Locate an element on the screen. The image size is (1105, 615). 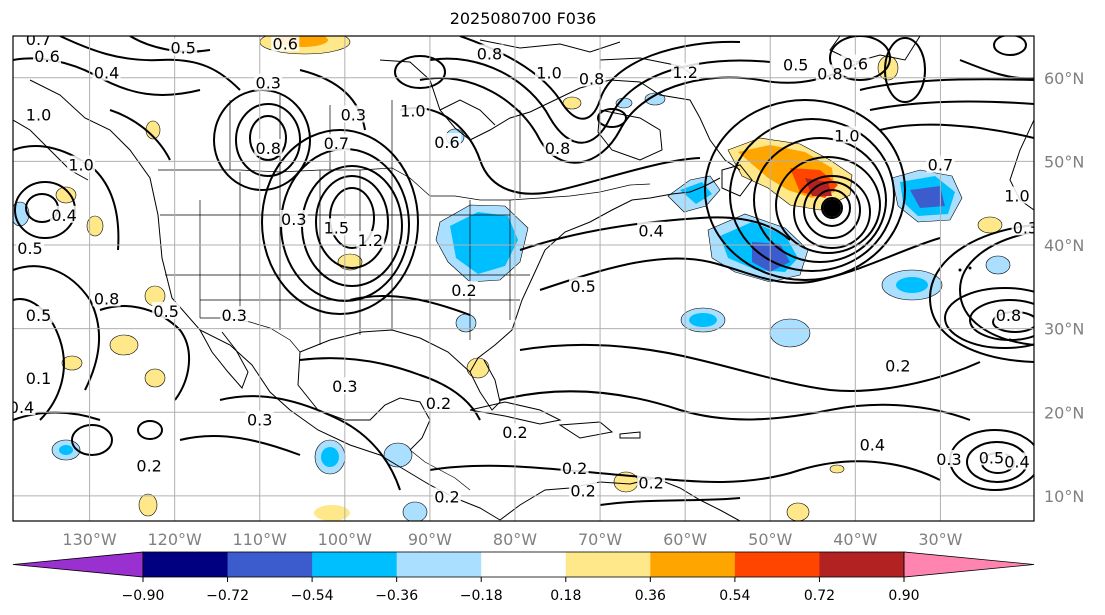
contour-label: 0.1 is located at coordinates (38, 378).